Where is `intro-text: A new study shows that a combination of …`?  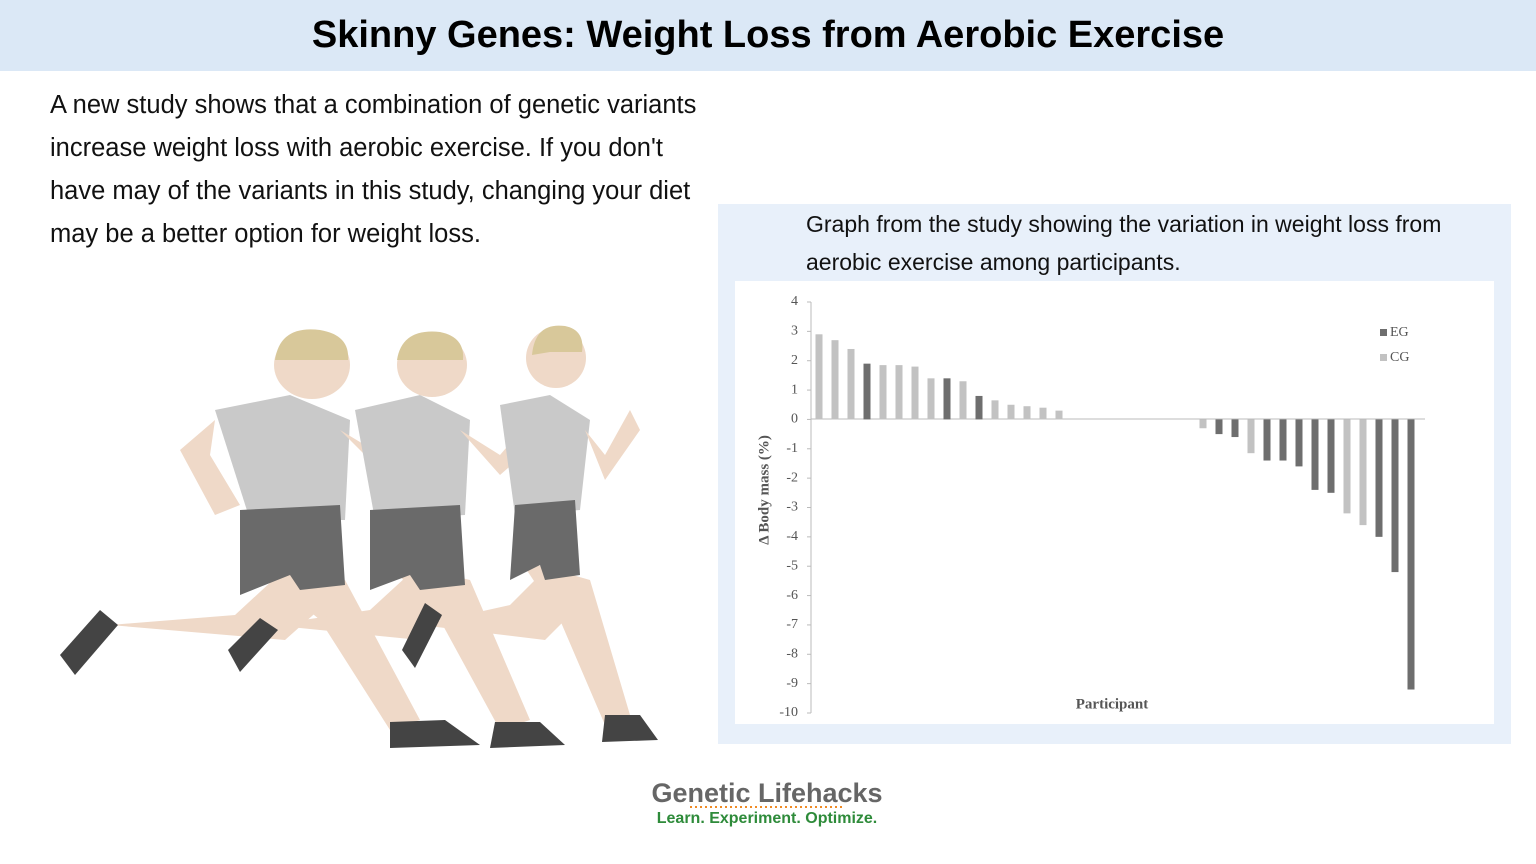 intro-text: A new study shows that a combination of … is located at coordinates (373, 169).